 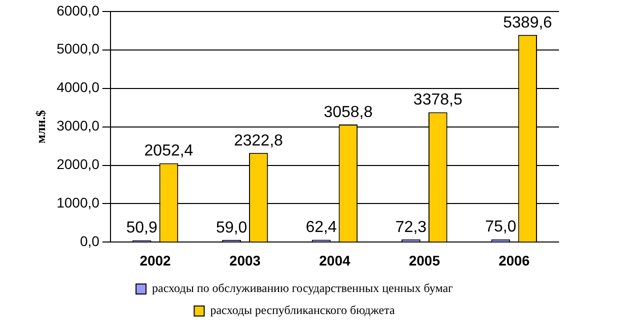 I want to click on y-tick-label: 4000,0, so click(x=78, y=87).